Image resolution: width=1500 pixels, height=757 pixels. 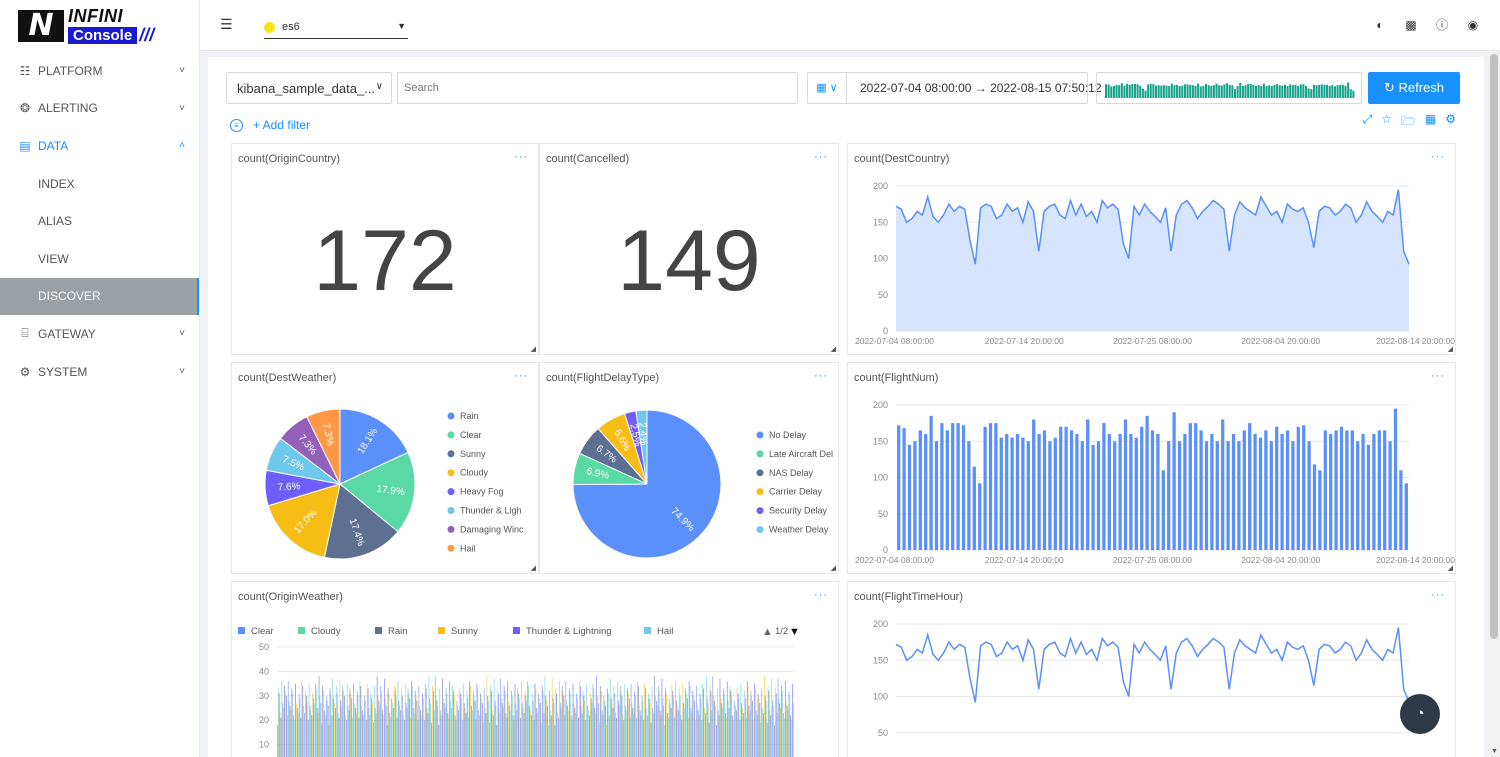 I want to click on cluster-selector: es6 ▼, so click(x=336, y=28).